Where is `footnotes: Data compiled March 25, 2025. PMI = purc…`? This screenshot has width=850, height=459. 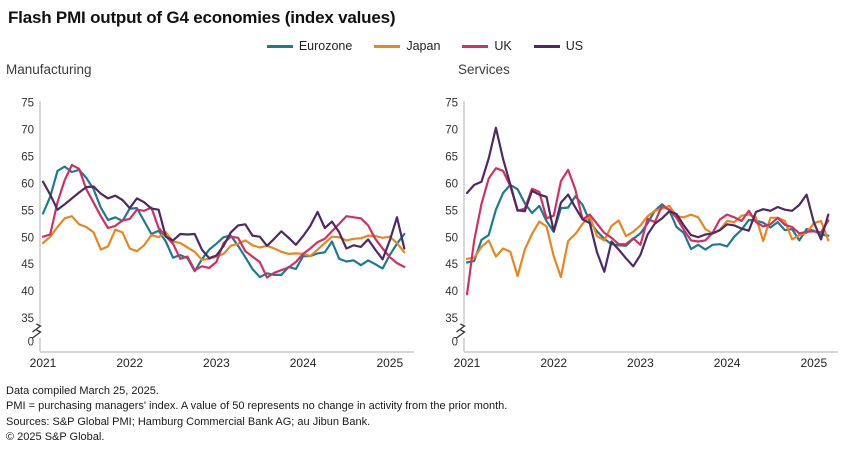 footnotes: Data compiled March 25, 2025. PMI = purc… is located at coordinates (256, 414).